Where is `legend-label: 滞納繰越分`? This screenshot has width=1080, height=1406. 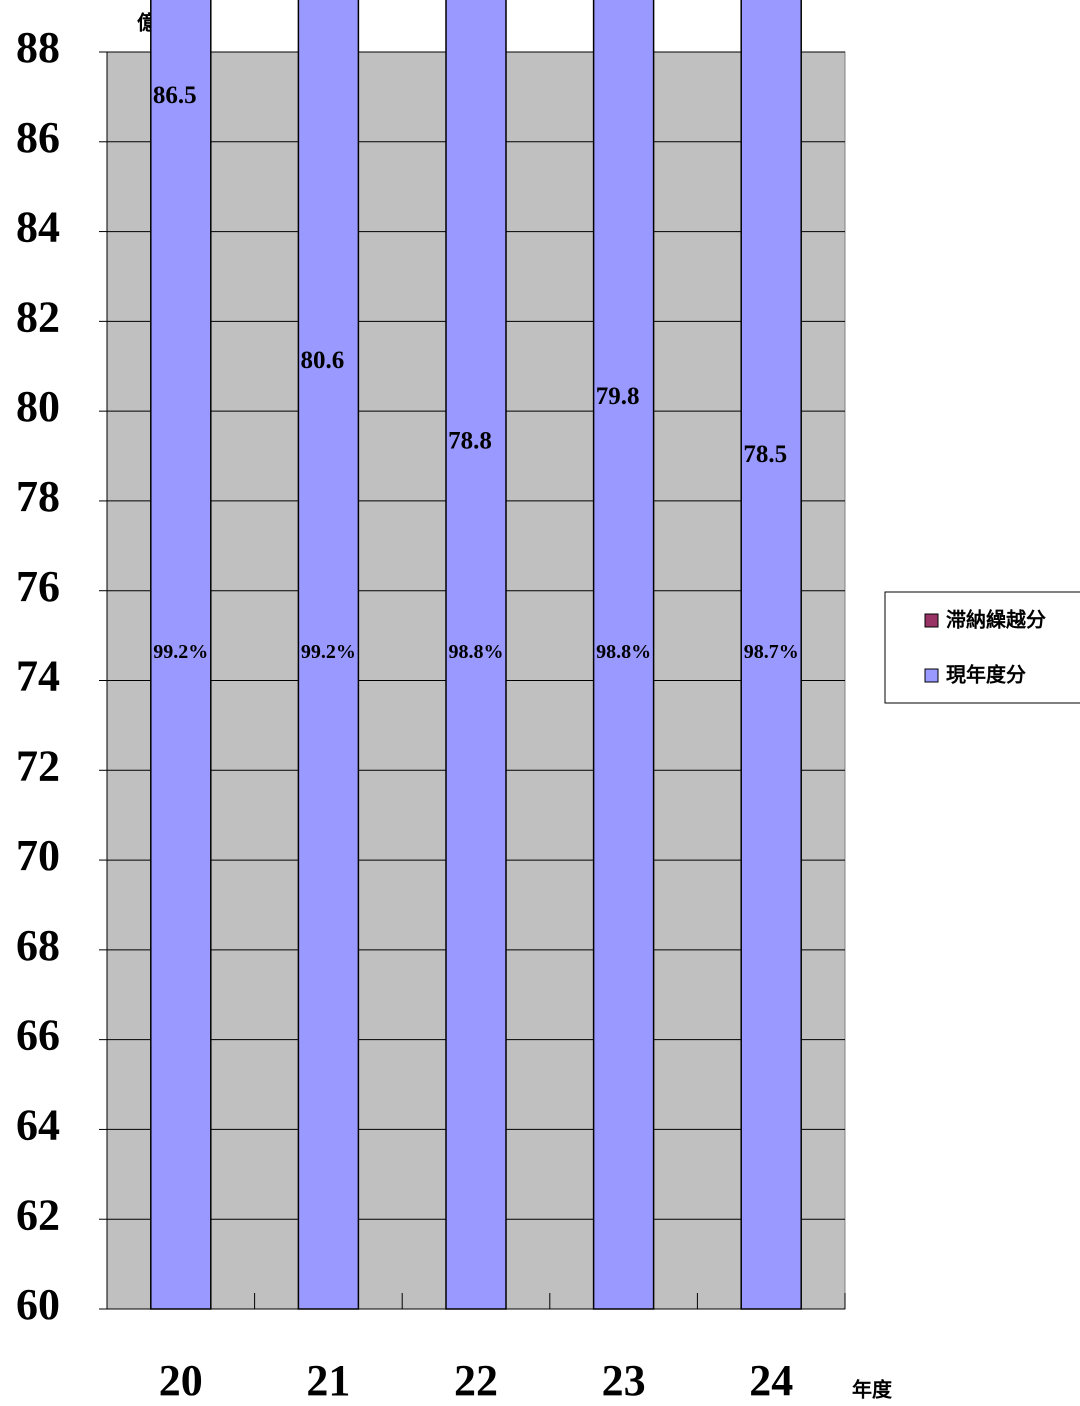
legend-label: 滞納繰越分 is located at coordinates (996, 620).